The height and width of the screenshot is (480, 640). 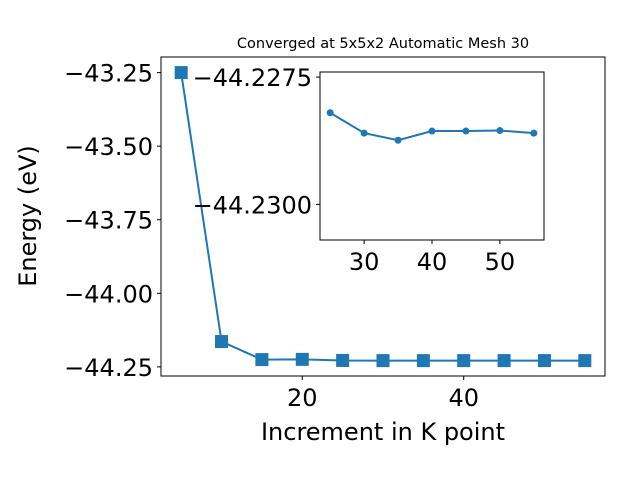 I want to click on inset-x-tick-label: 30, so click(x=364, y=262).